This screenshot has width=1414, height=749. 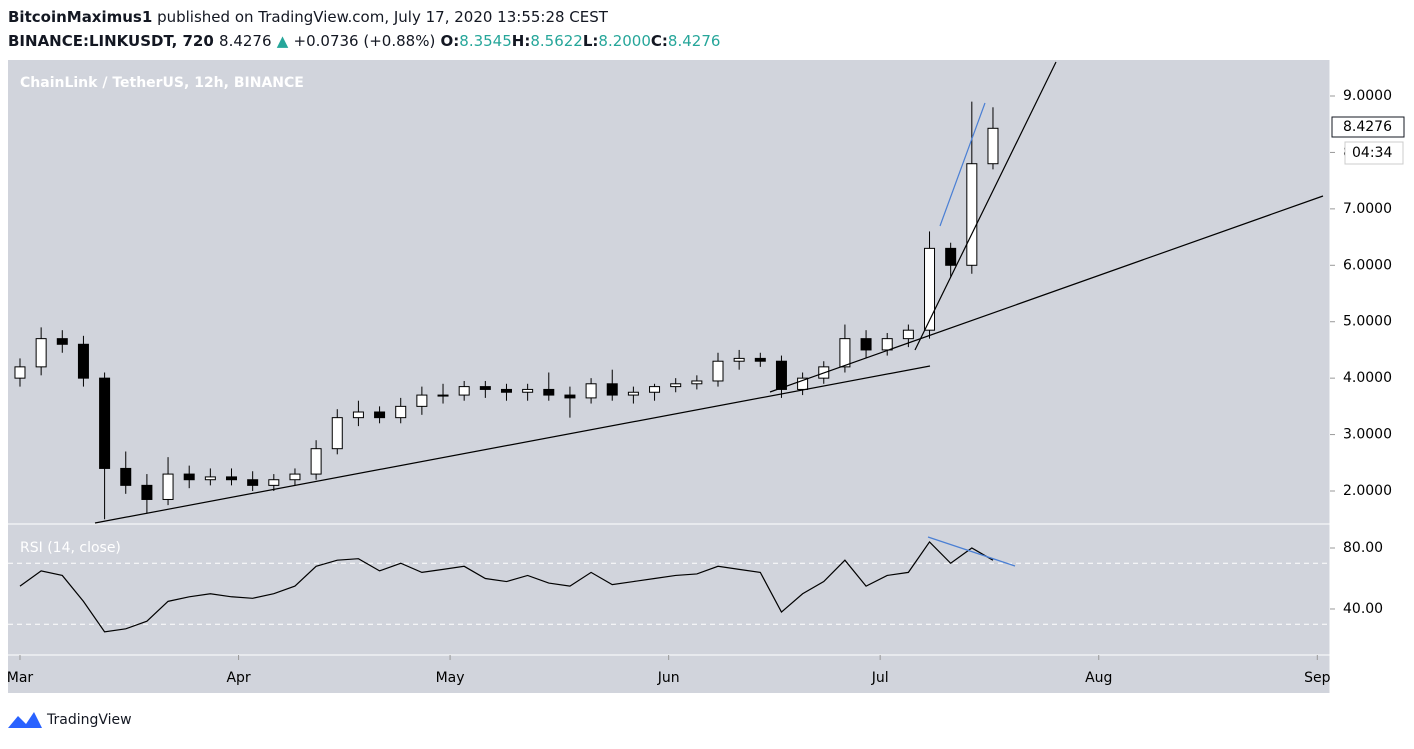 I want to click on price-label: 8.4276, so click(x=1367, y=127).